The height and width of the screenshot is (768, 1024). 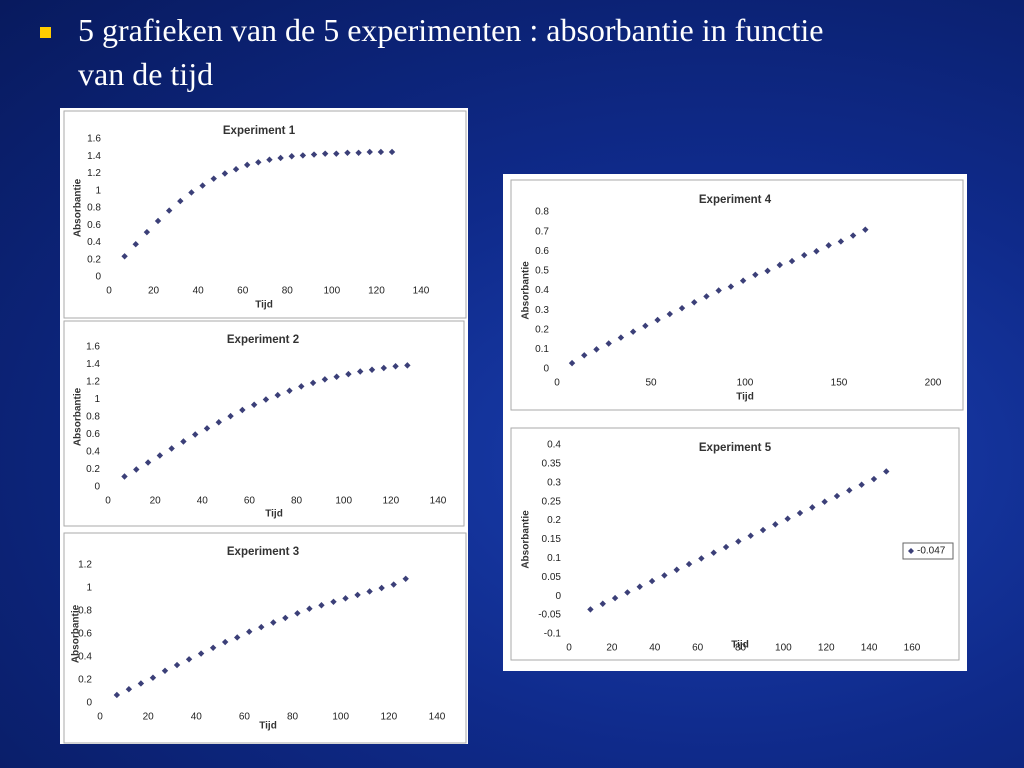 I want to click on x-tick-label: 20, so click(x=149, y=717).